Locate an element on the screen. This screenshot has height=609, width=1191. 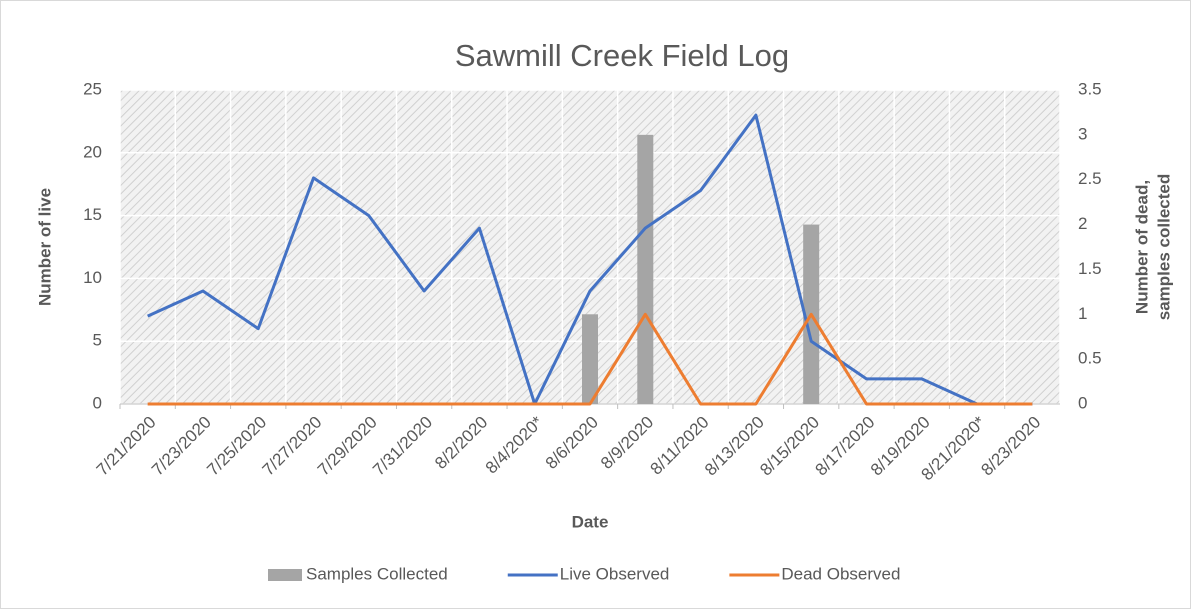
y-axis-label: Number of live is located at coordinates (44, 247).